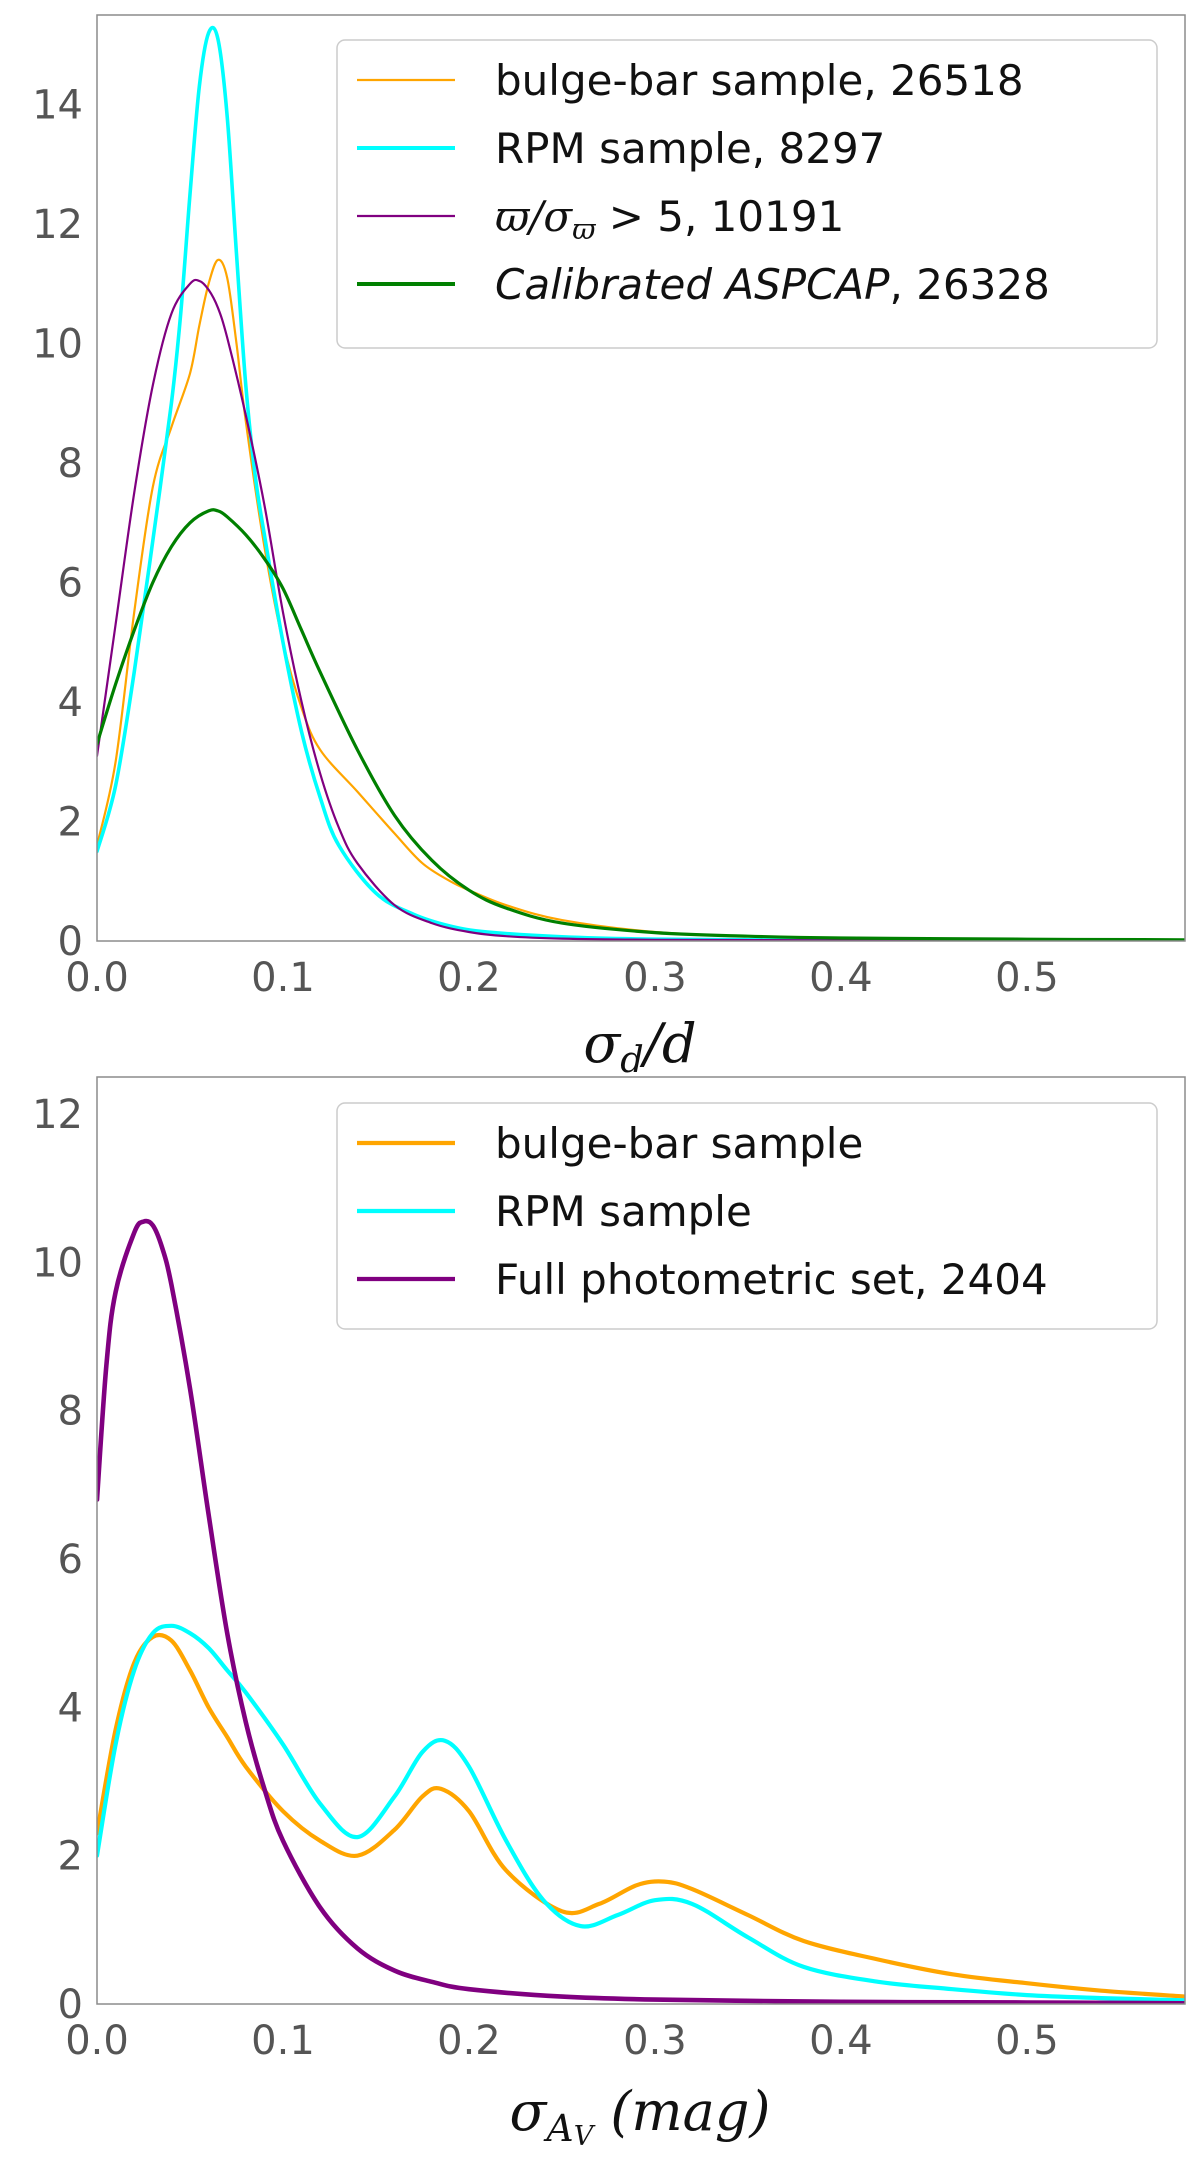 Image resolution: width=1200 pixels, height=2165 pixels. I want to click on y-tick-label-1-8: 14, so click(57, 106).